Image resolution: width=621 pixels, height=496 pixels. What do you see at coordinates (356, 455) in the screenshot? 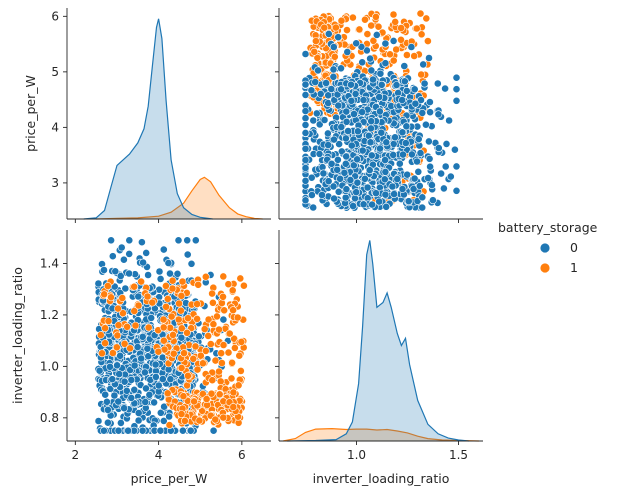
I see `x-tick-label-br: 1.0` at bounding box center [356, 455].